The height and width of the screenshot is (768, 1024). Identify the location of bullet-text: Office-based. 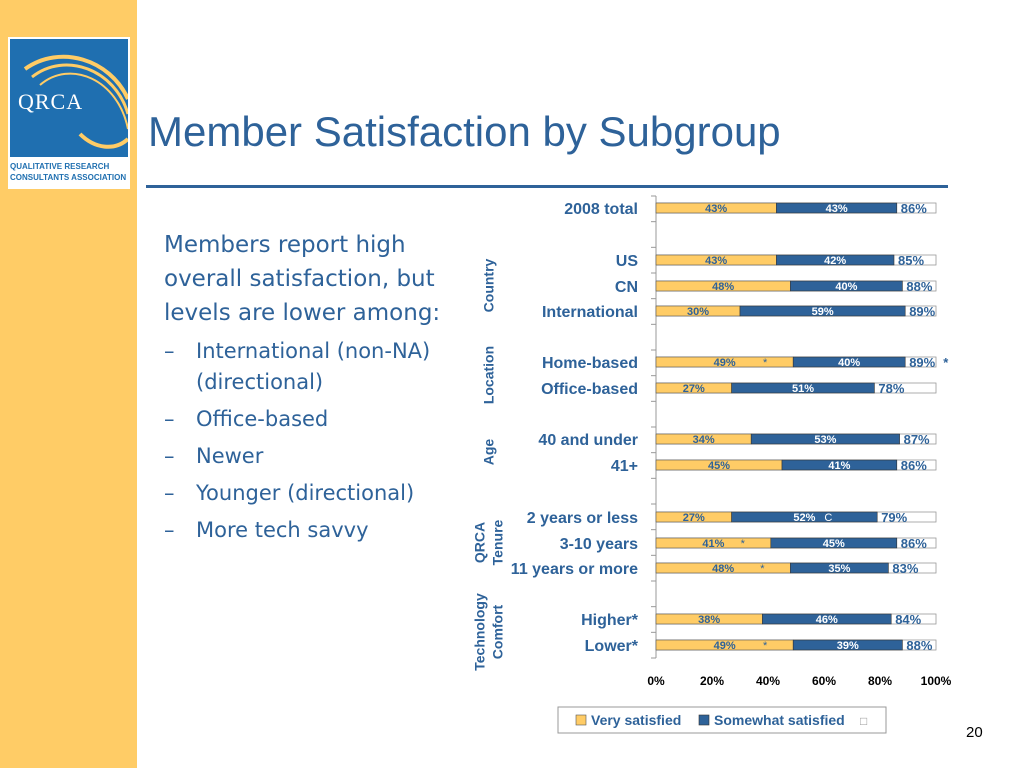
(262, 419).